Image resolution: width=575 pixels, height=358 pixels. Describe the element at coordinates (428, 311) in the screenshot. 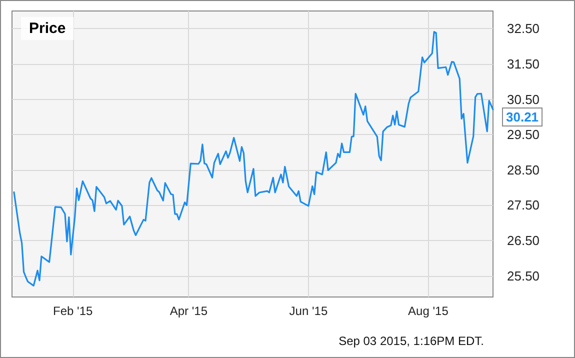

I see `x-tick-label: Aug '15` at that location.